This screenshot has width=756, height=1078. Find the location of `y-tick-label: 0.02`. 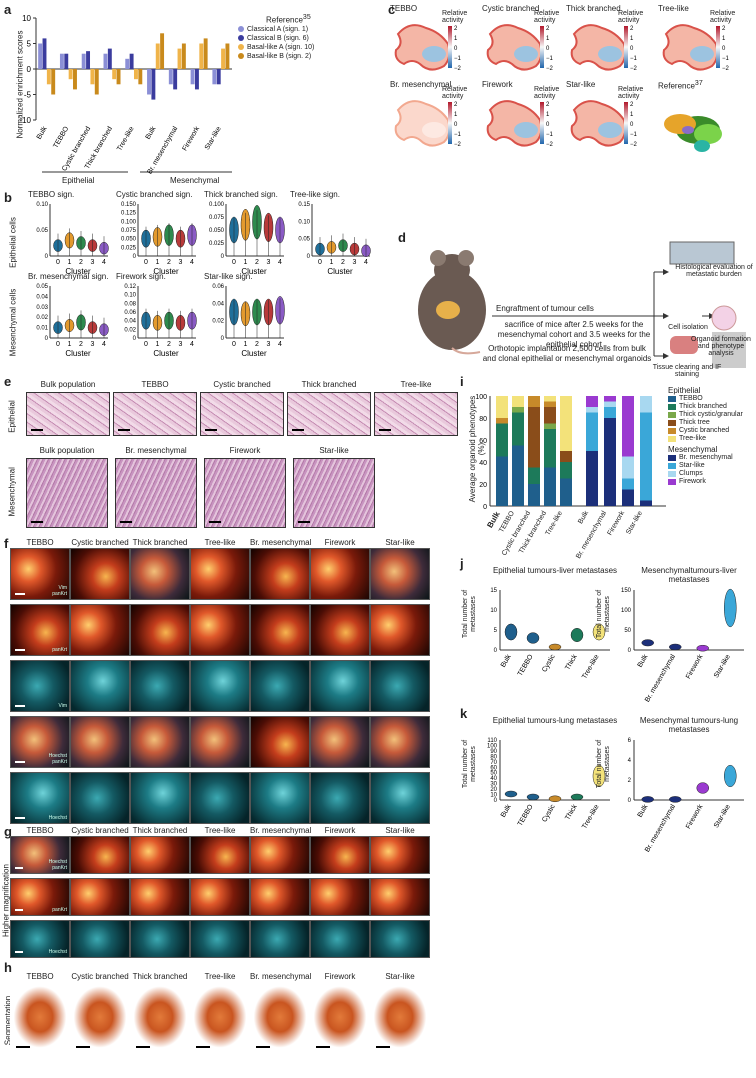

y-tick-label: 0.02 is located at coordinates (130, 330).